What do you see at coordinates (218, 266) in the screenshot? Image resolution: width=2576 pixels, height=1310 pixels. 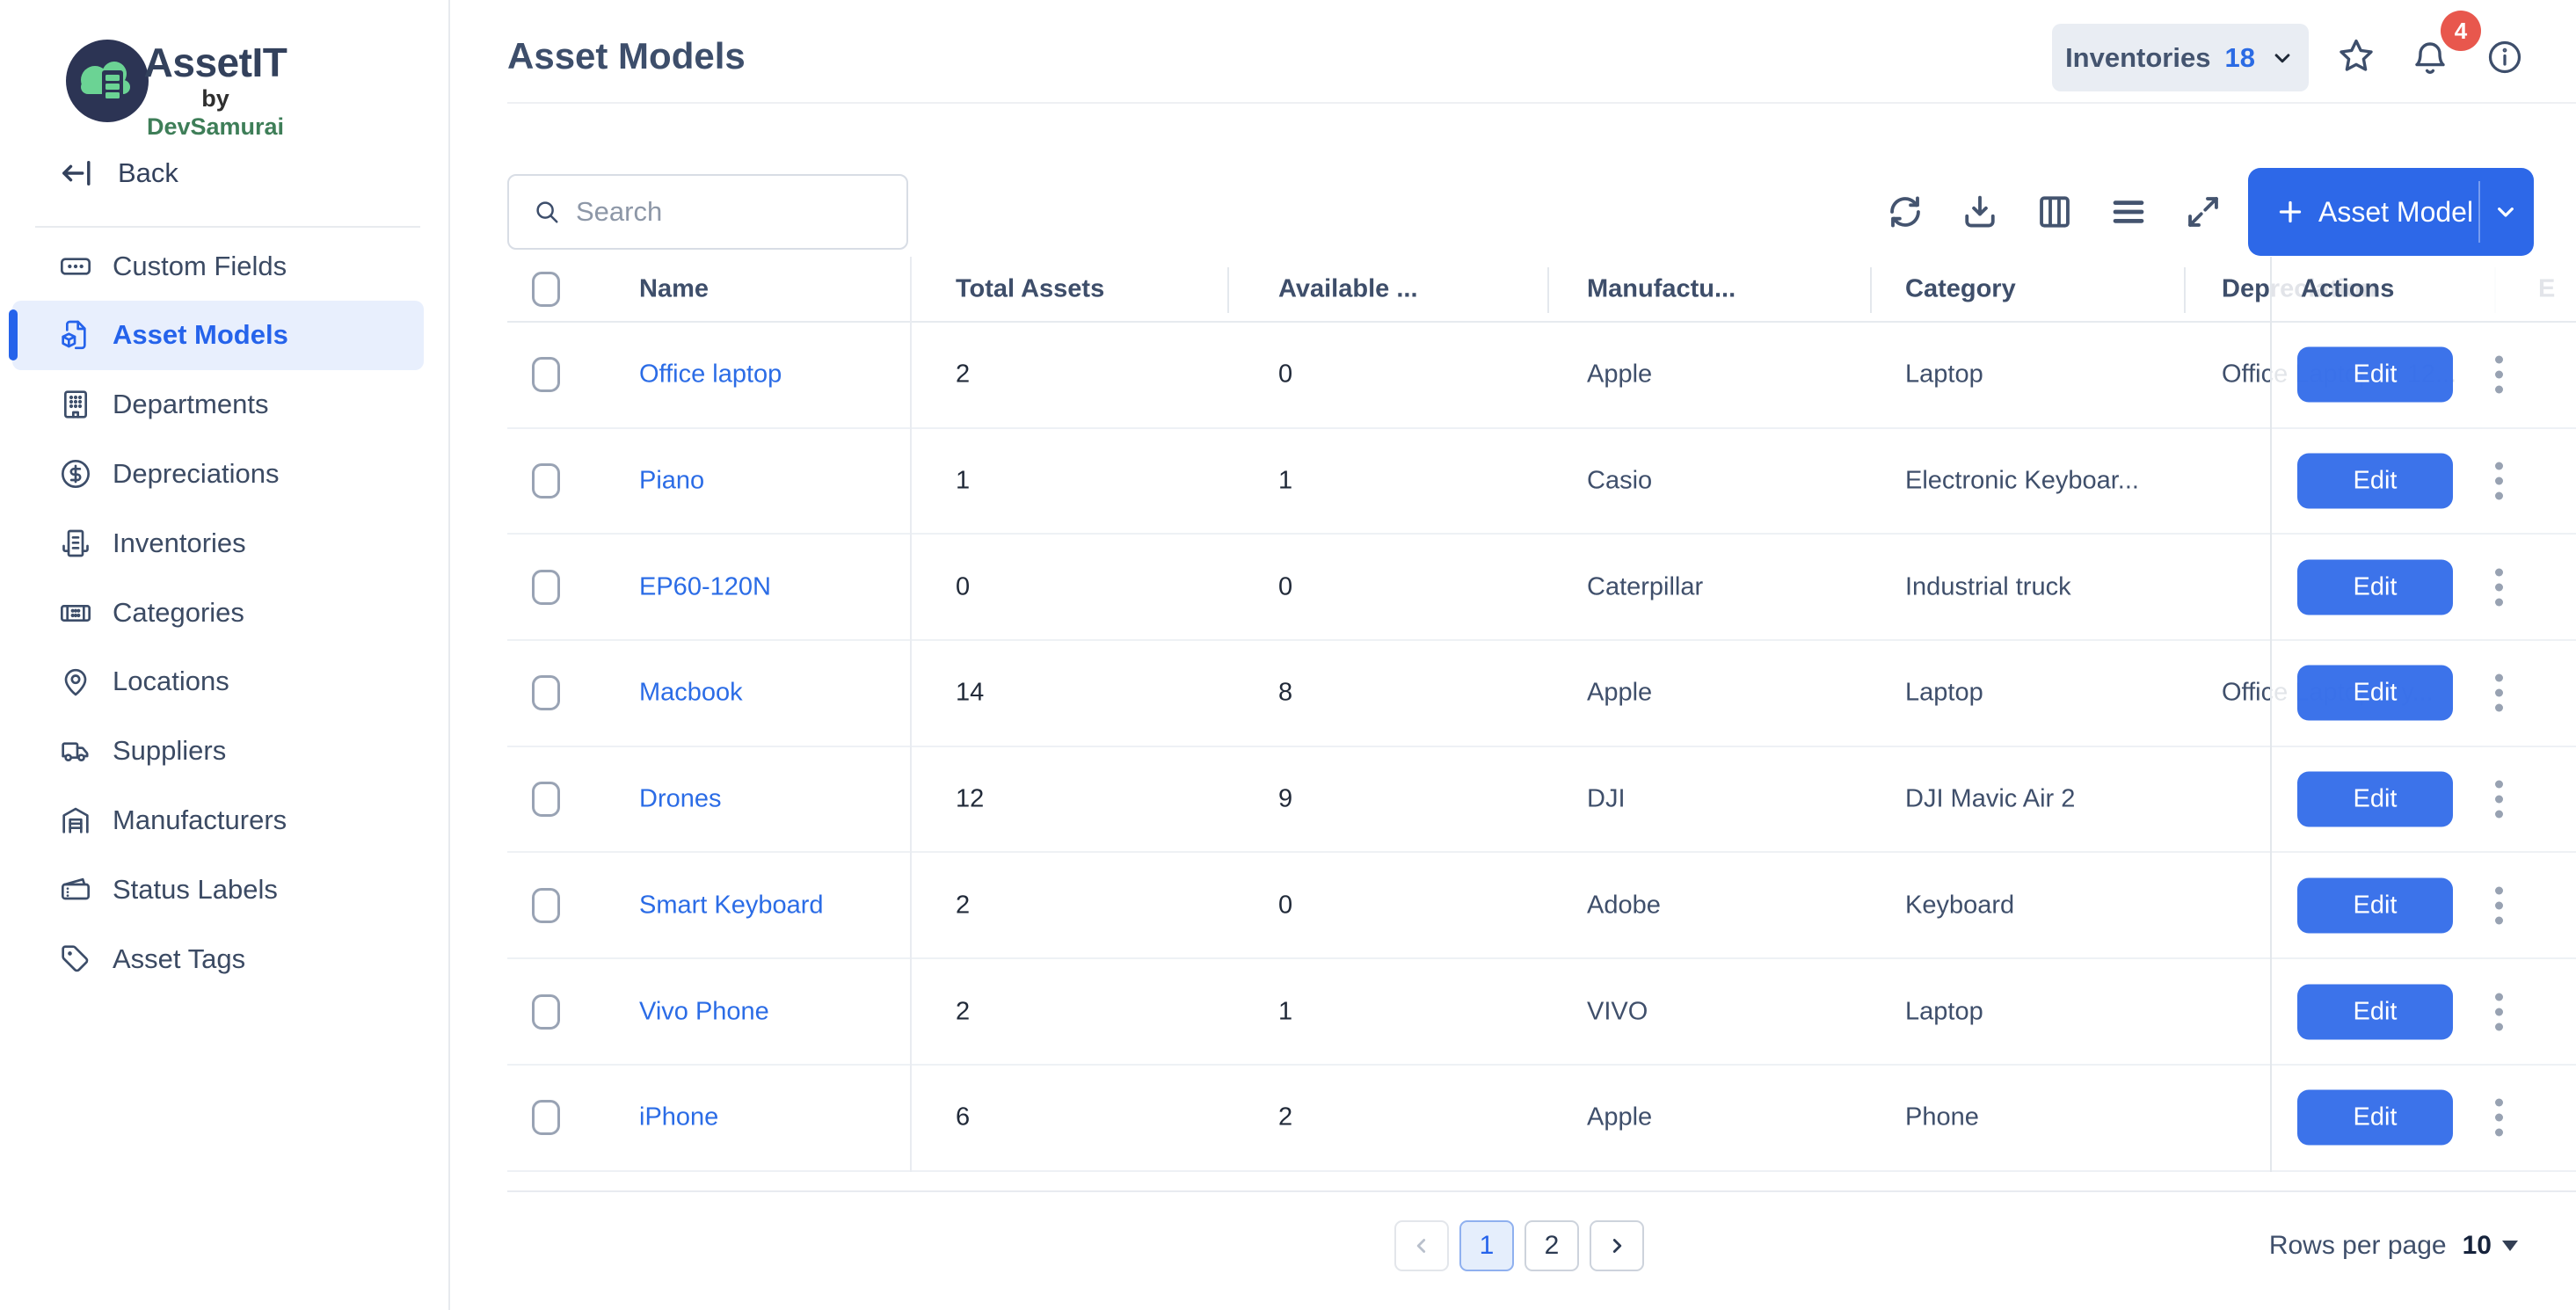 I see `sidebar-item-custom-fields: Custom Fields` at bounding box center [218, 266].